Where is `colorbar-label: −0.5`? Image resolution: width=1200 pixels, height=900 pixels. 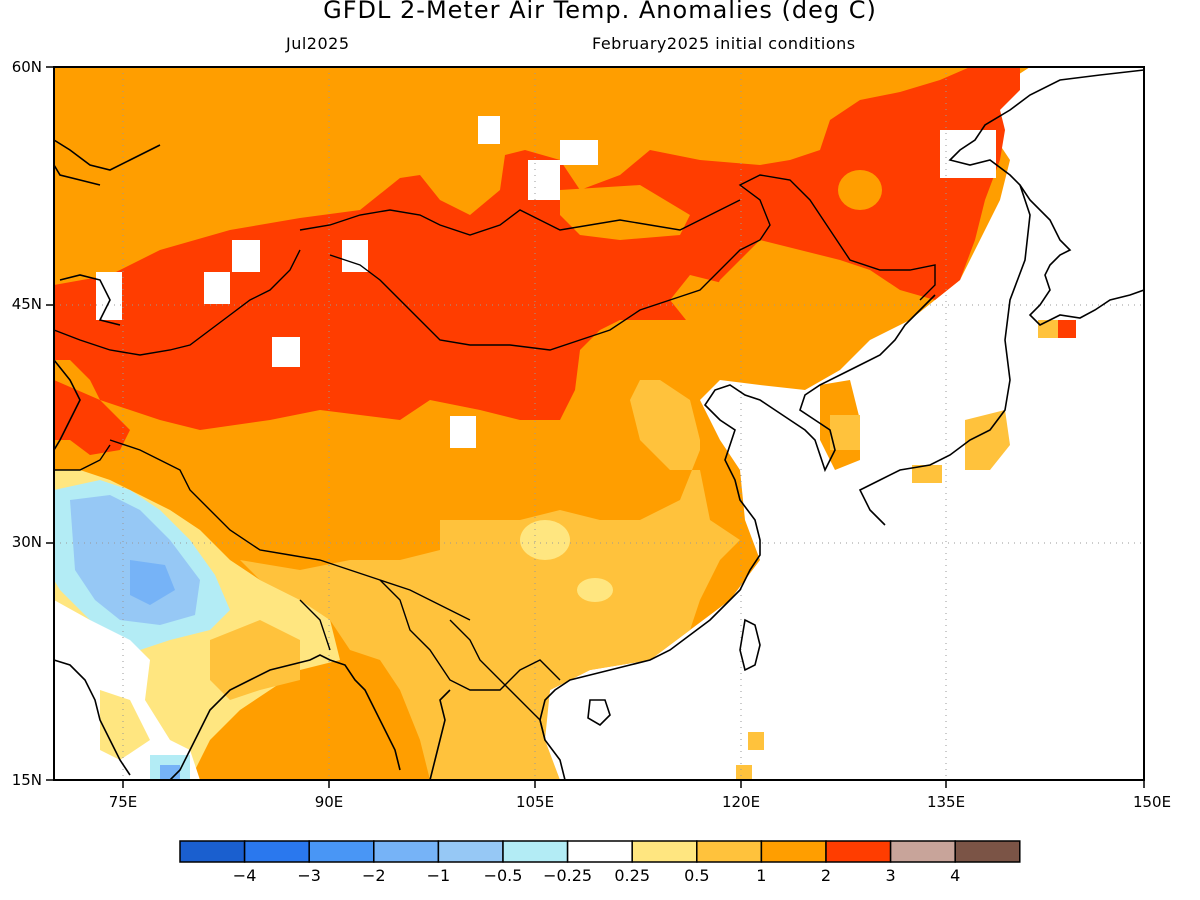 colorbar-label: −0.5 is located at coordinates (503, 875).